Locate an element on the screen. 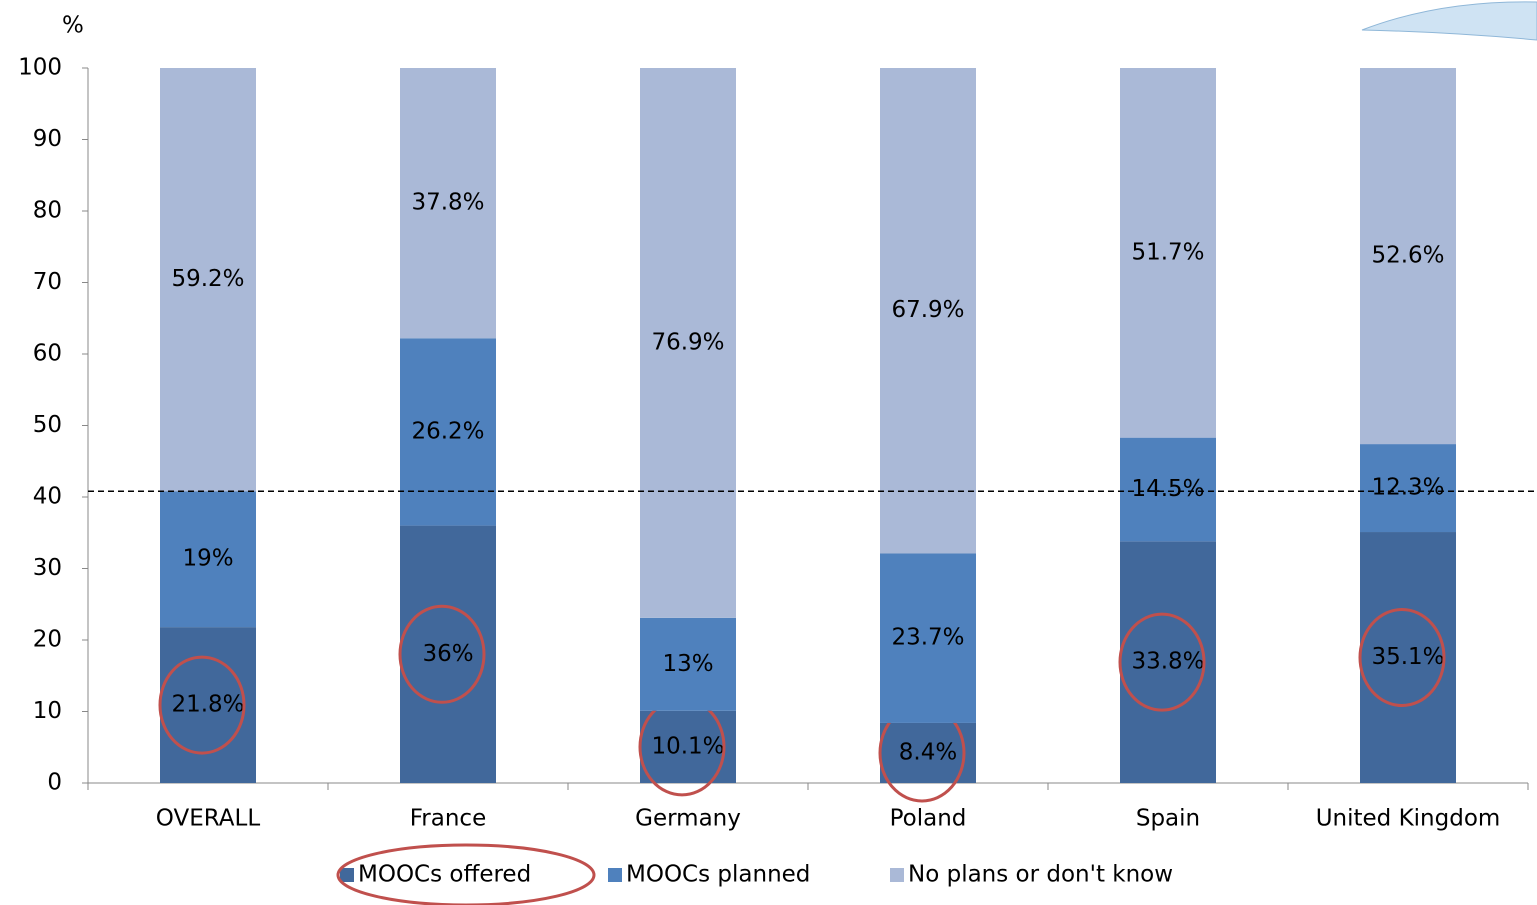 This screenshot has width=1537, height=905. data-label: 59.2% is located at coordinates (207, 279).